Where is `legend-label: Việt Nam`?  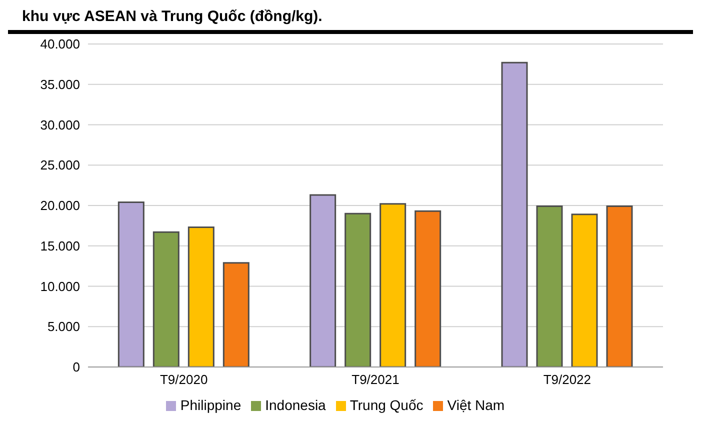 legend-label: Việt Nam is located at coordinates (476, 405).